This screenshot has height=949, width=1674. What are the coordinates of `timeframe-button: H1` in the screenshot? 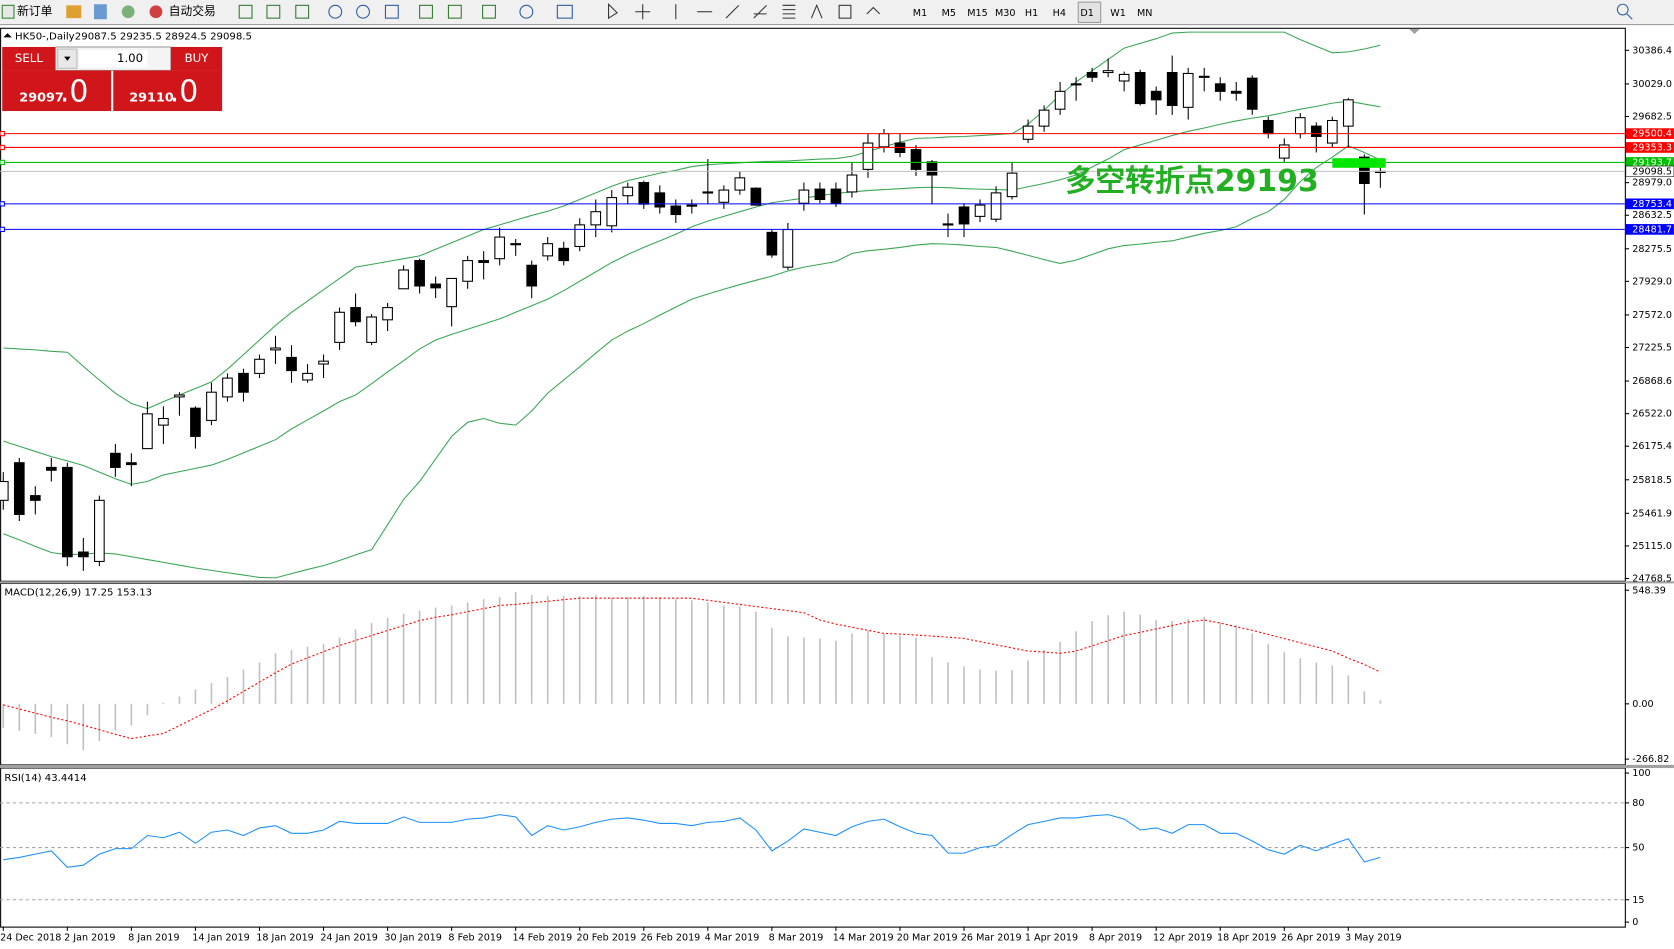 It's located at (1031, 13).